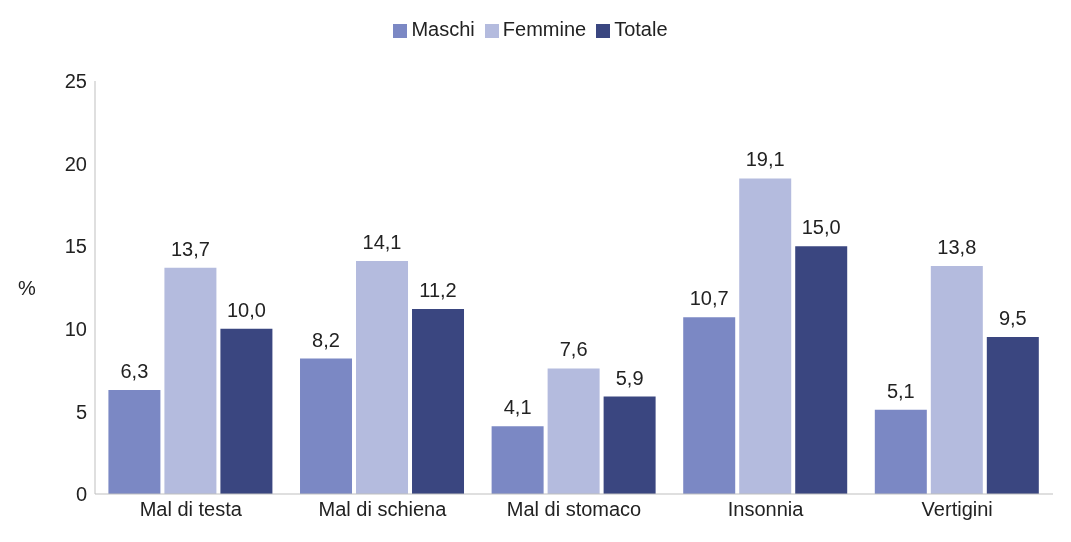  Describe the element at coordinates (544, 29) in the screenshot. I see `legend-label: Femmine` at that location.